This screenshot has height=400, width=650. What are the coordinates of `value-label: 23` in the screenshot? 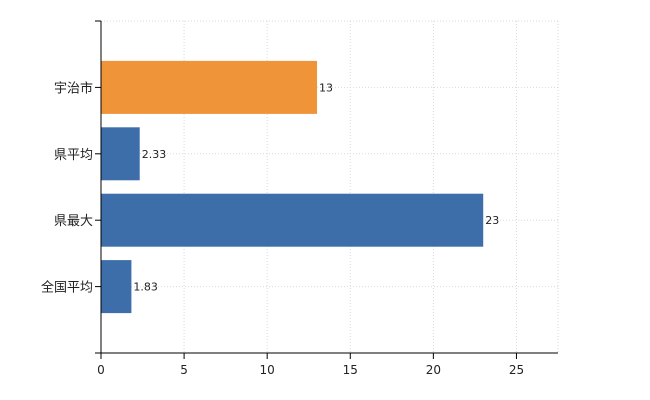 It's located at (492, 220).